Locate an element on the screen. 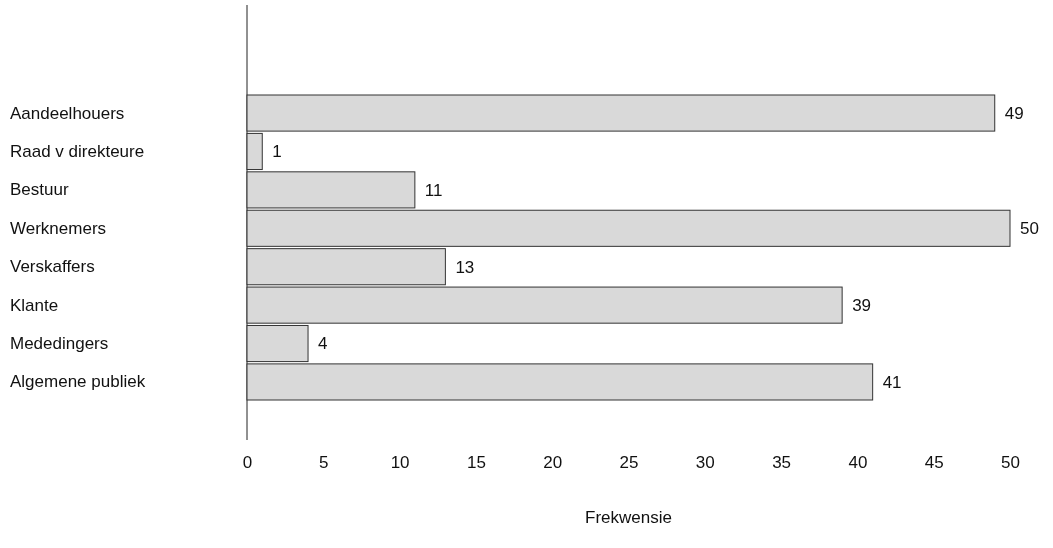 The image size is (1053, 548). x-tick-label: 20 is located at coordinates (553, 463).